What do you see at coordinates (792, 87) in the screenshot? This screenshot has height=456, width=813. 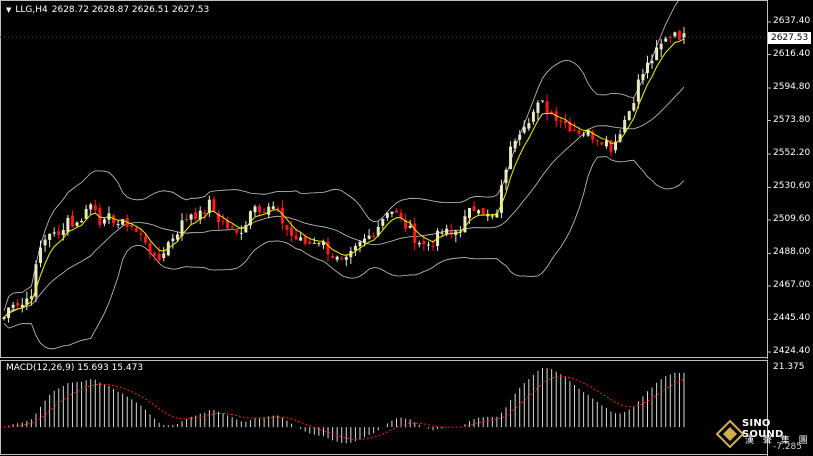 I see `price-tick-label: 2594.80` at bounding box center [792, 87].